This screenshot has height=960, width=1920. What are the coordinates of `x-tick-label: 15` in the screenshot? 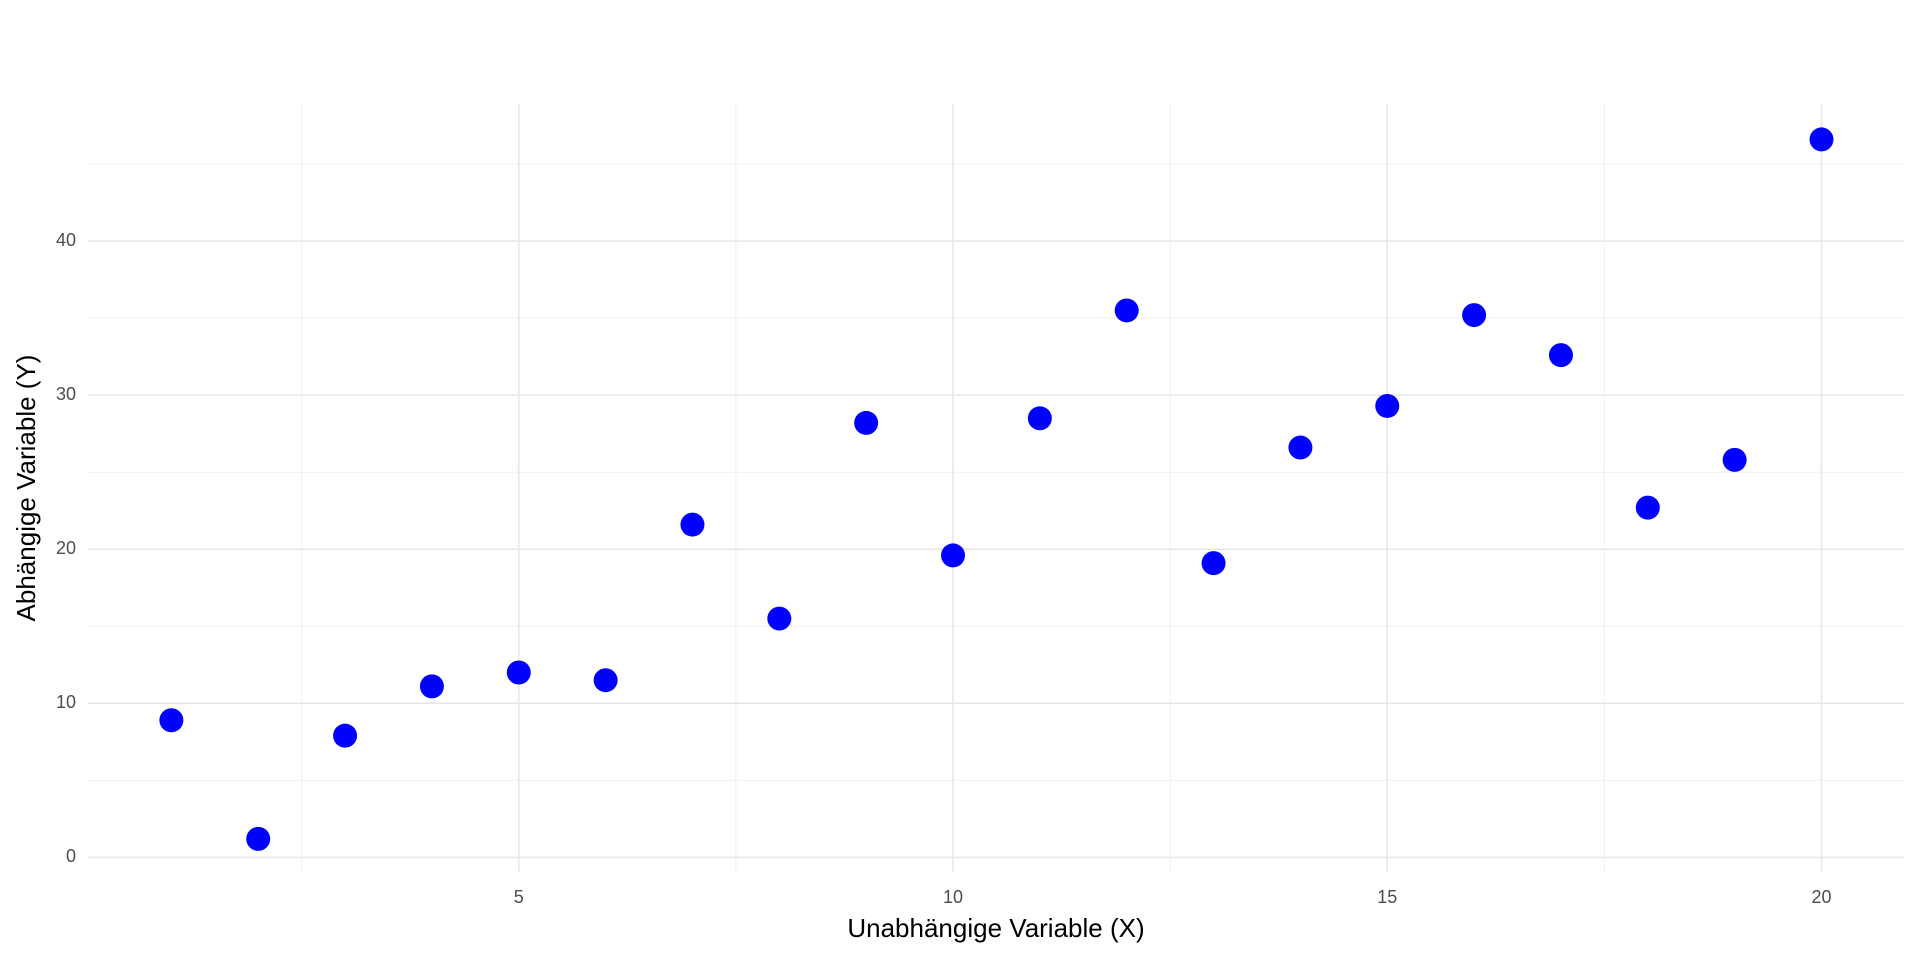 It's located at (1387, 897).